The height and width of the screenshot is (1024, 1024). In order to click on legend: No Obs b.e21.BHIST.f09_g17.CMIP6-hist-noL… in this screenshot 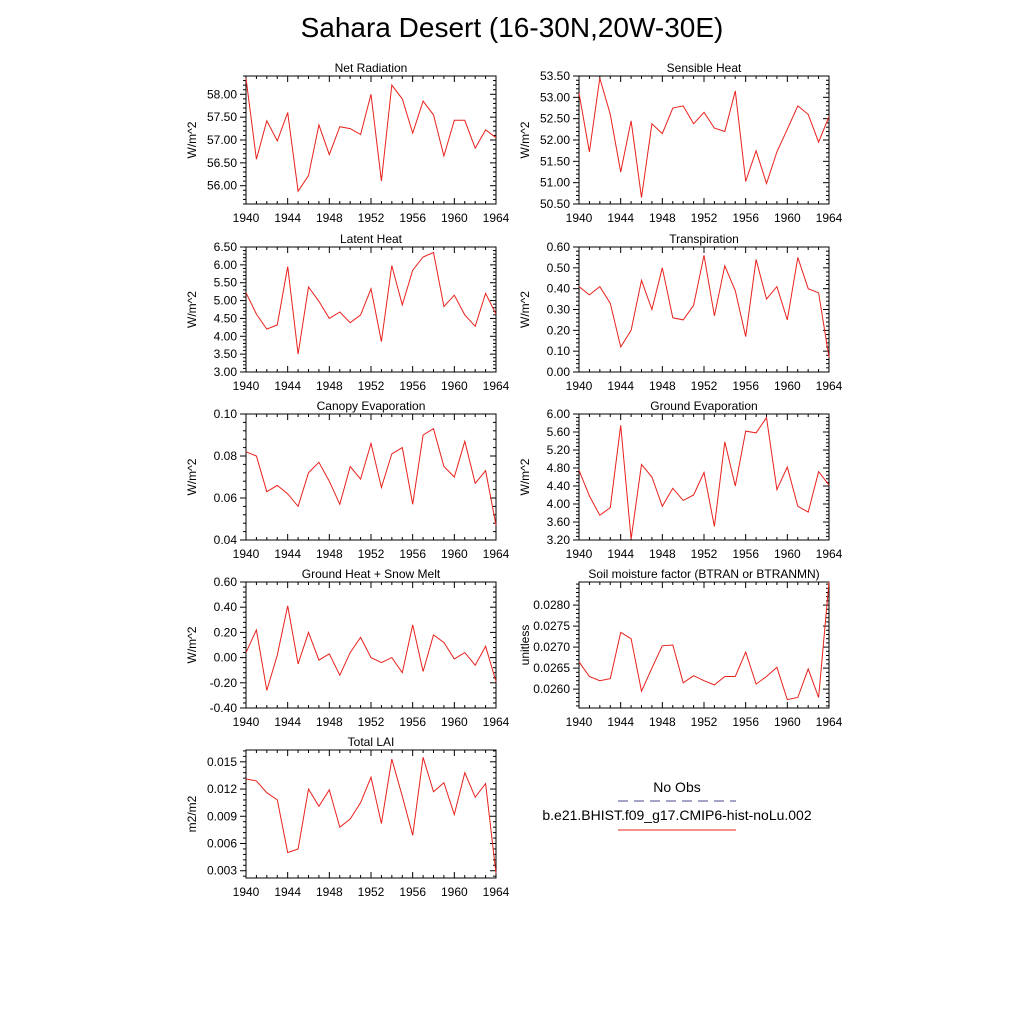, I will do `click(677, 805)`.